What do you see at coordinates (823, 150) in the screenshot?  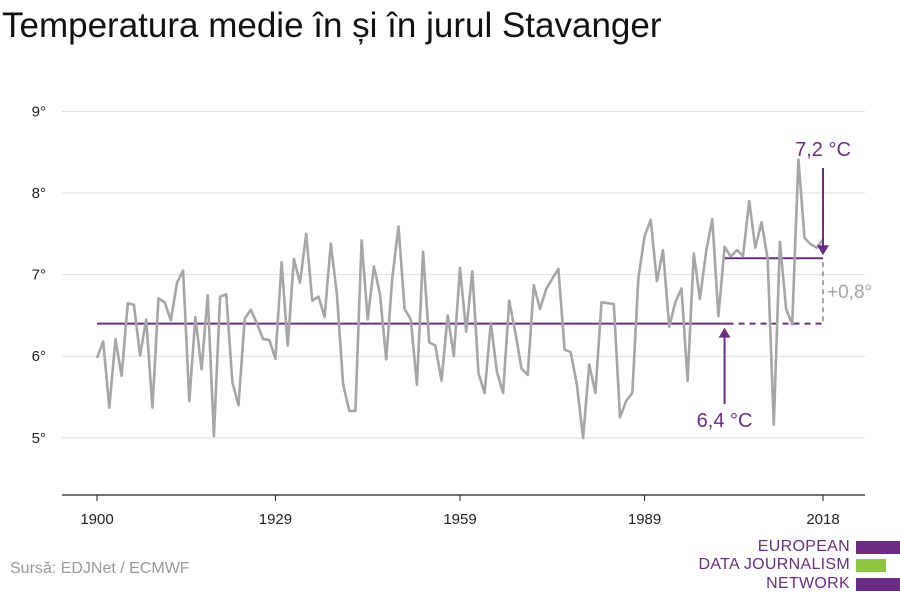 I see `recent-mean-label: 7,2 °C` at bounding box center [823, 150].